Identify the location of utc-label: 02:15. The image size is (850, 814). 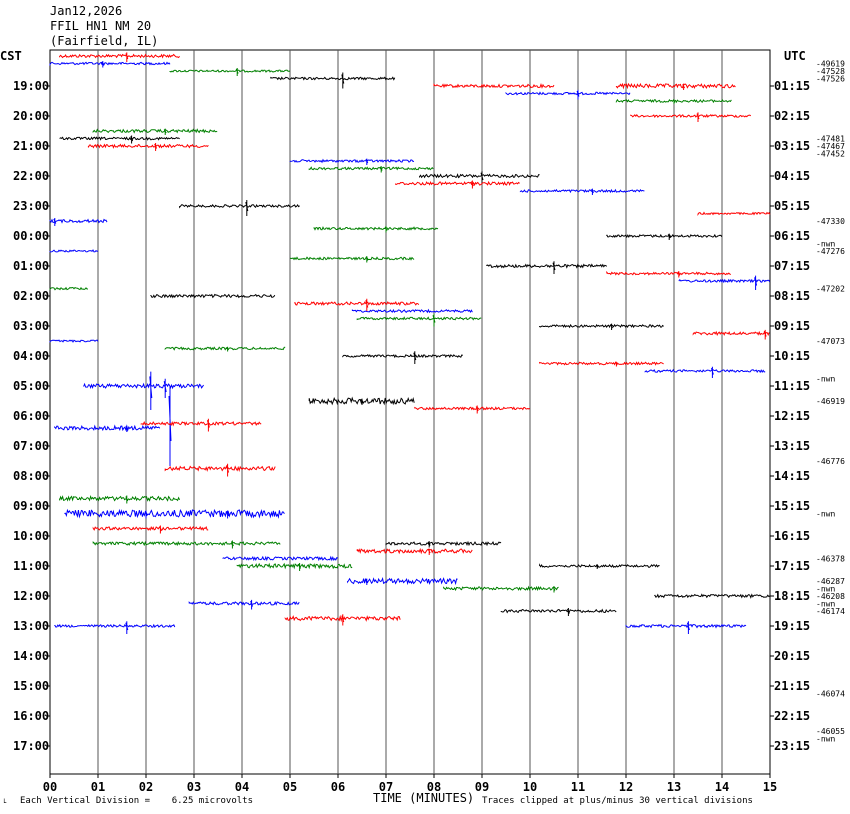
(792, 116).